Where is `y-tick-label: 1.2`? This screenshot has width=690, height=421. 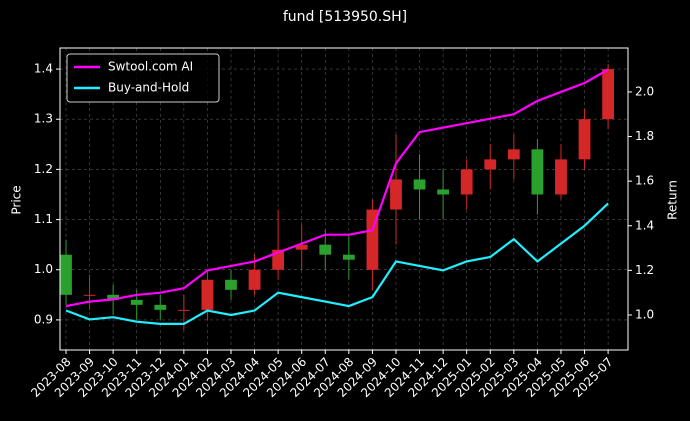 y-tick-label: 1.2 is located at coordinates (43, 169).